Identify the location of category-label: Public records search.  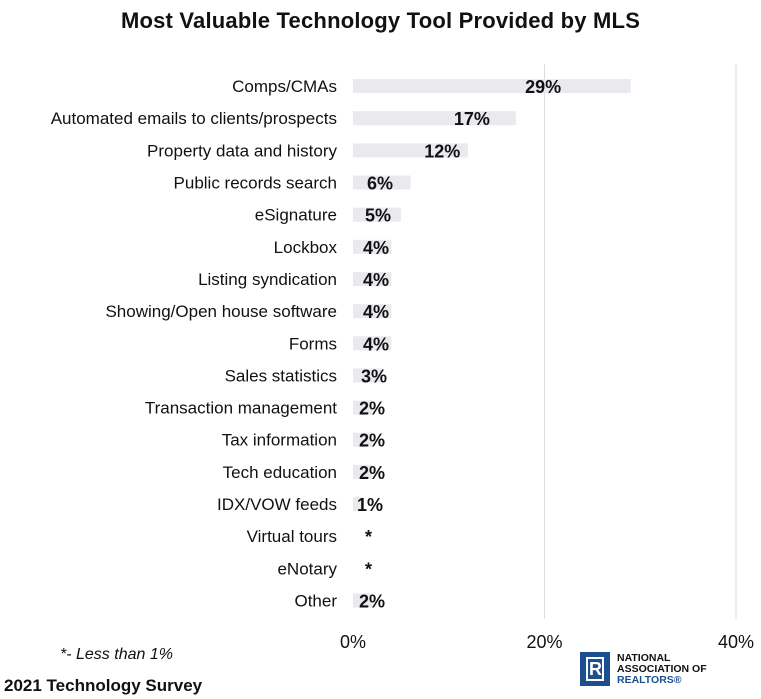
(255, 183).